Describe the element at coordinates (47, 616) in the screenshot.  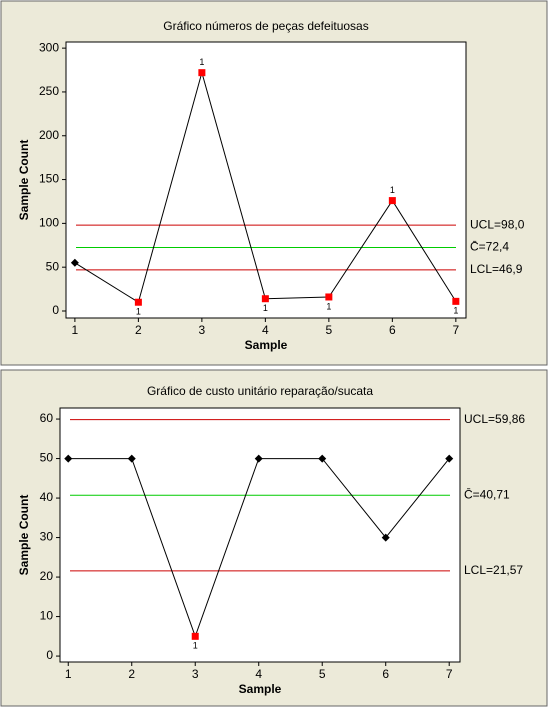
I see `y-tick-label: 10` at that location.